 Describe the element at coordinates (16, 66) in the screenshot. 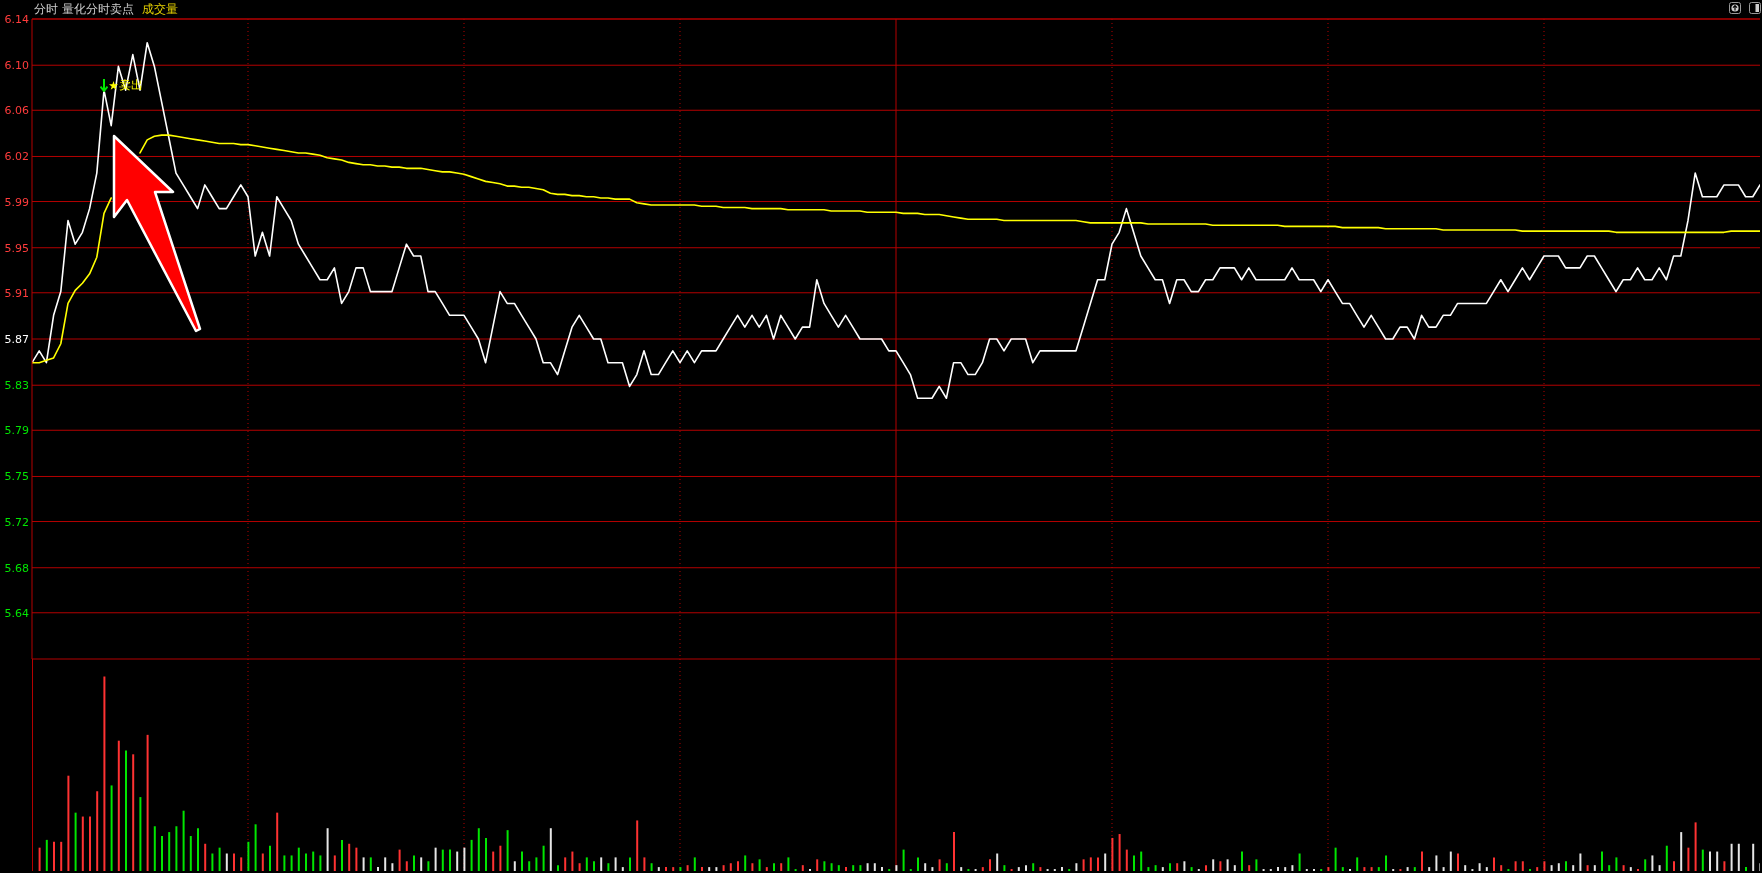

I see `y-tick-label: 6.10` at that location.